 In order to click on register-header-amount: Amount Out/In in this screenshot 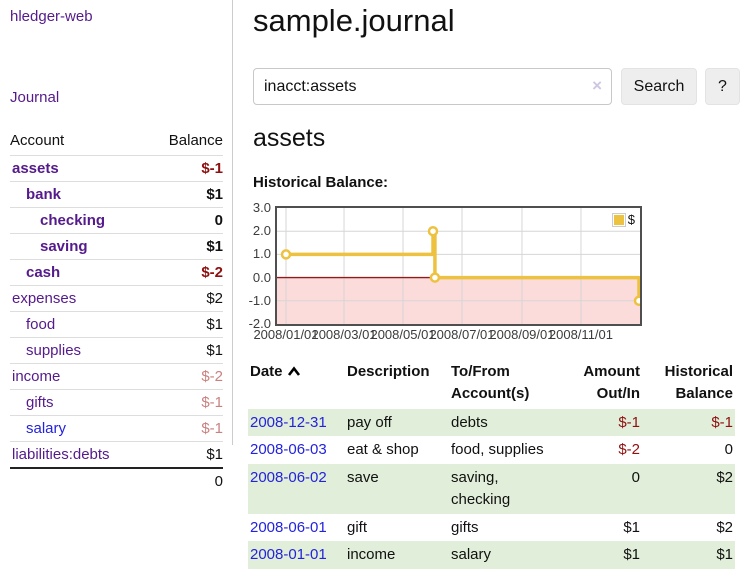, I will do `click(611, 382)`.